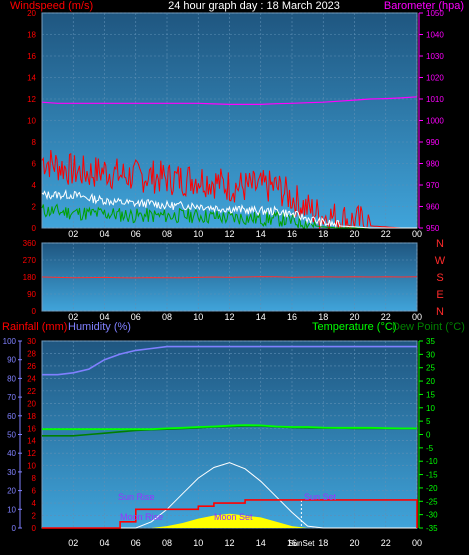 The width and height of the screenshot is (469, 555). Describe the element at coordinates (432, 475) in the screenshot. I see `temp-tick-label: -15` at that location.